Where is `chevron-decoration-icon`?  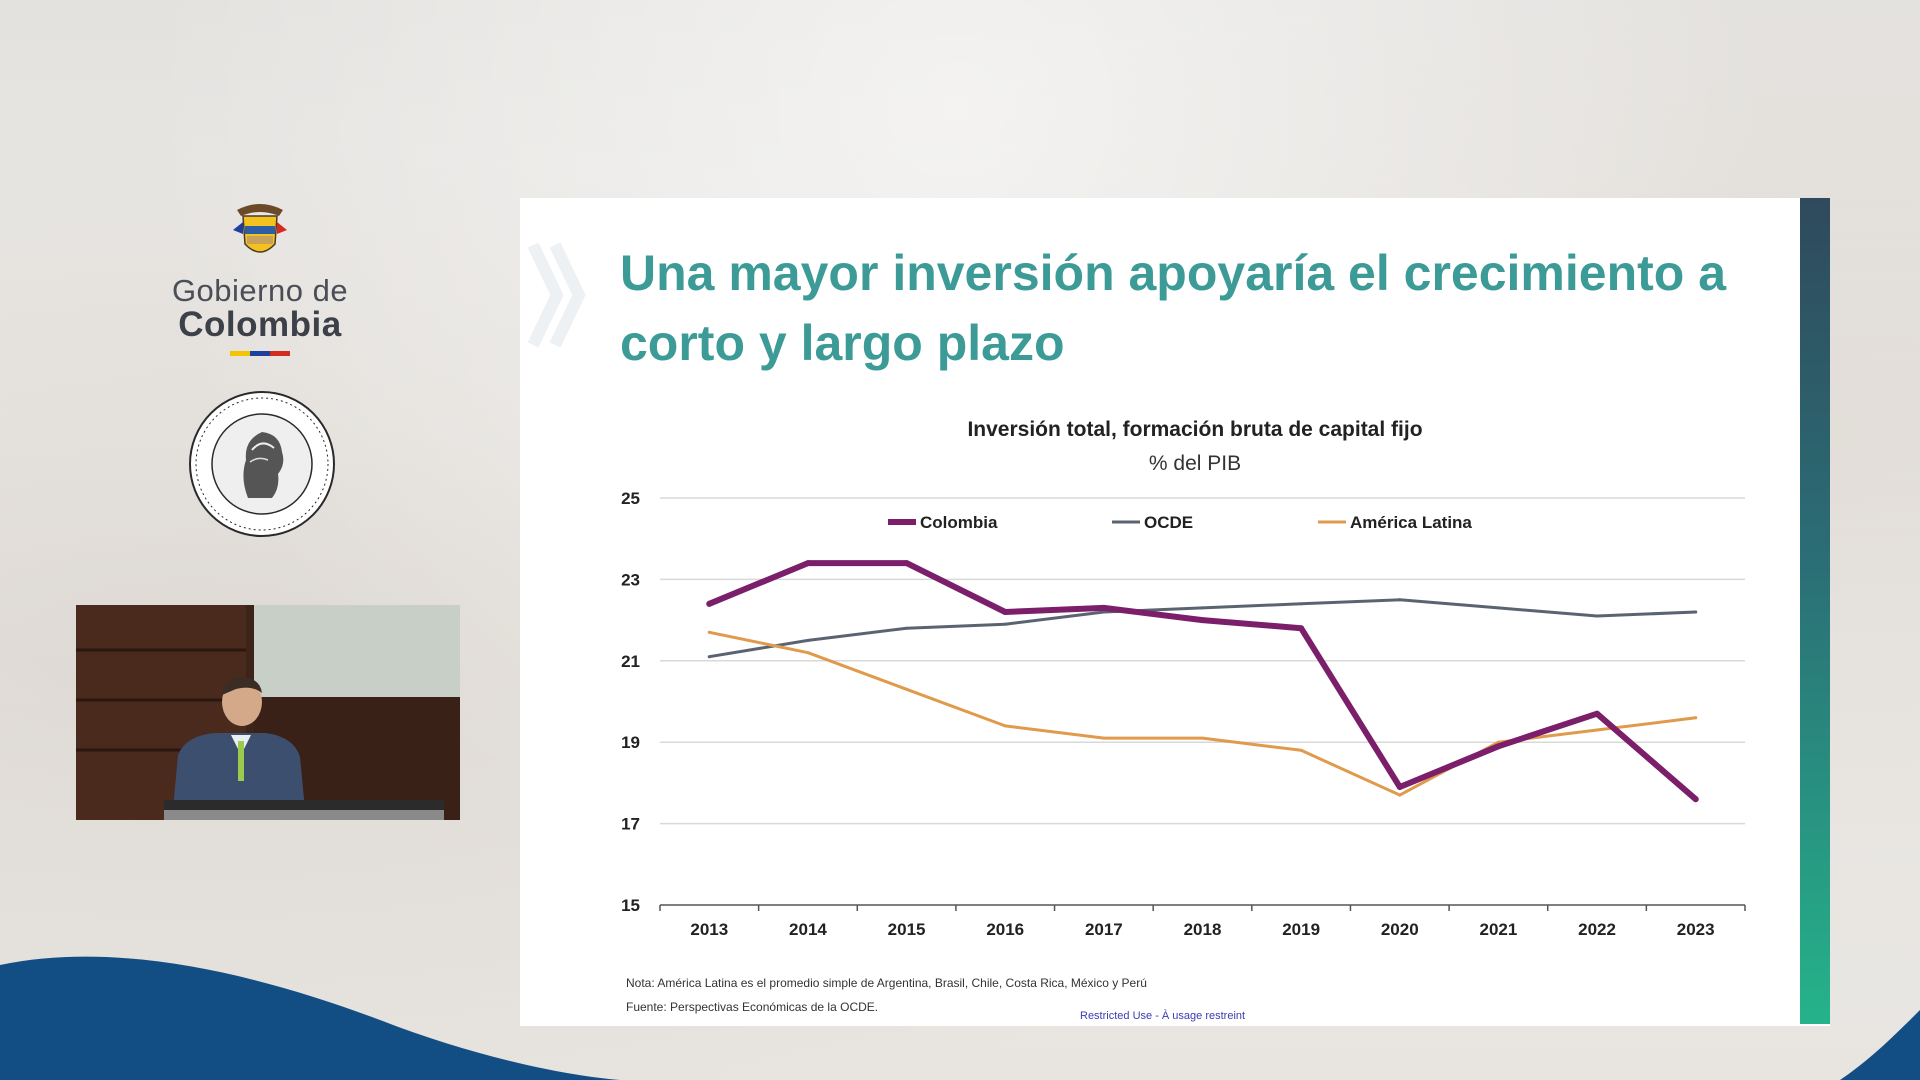 chevron-decoration-icon is located at coordinates (556, 295).